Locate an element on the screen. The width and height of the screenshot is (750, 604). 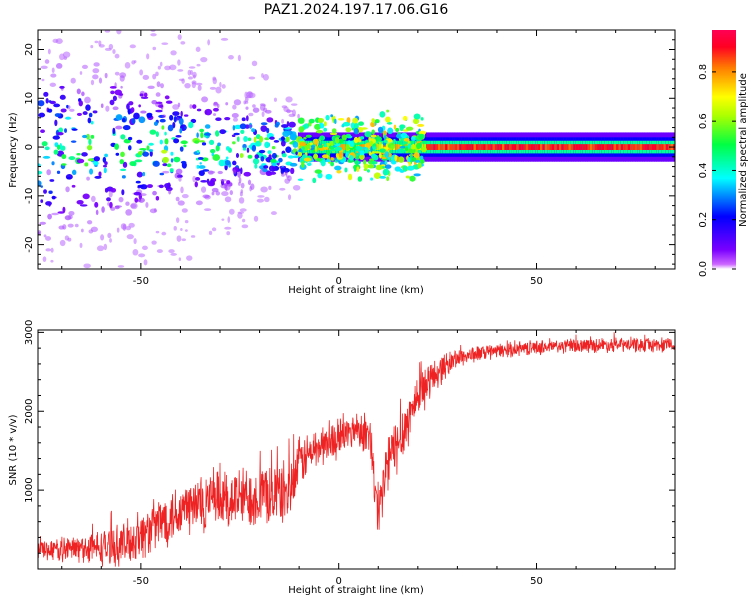
y-tick-label: 1000 is located at coordinates (29, 489).